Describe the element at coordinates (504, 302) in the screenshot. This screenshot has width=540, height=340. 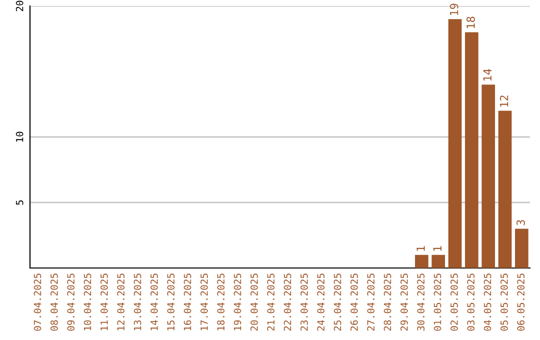
I see `x-tick-label: 05.05.2025` at that location.